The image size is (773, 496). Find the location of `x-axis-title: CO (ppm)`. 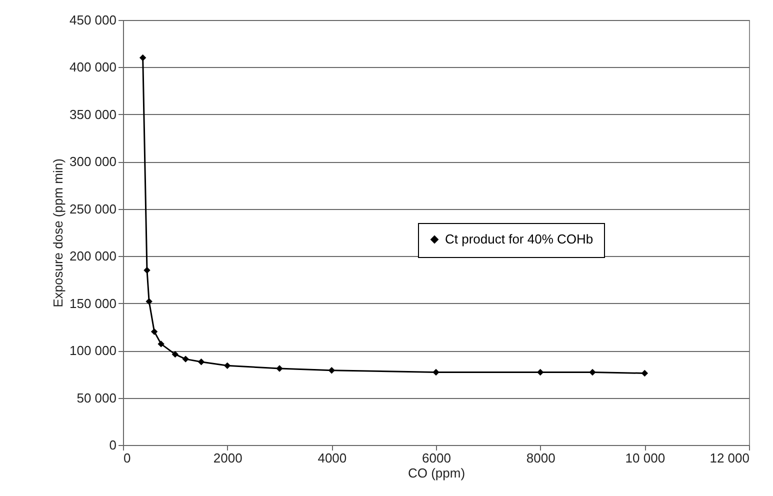

x-axis-title: CO (ppm) is located at coordinates (437, 473).